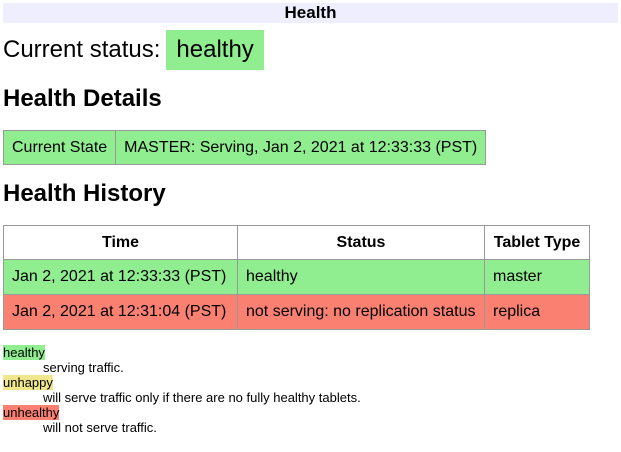 This screenshot has width=621, height=452. Describe the element at coordinates (59, 147) in the screenshot. I see `details-key: Current State` at that location.